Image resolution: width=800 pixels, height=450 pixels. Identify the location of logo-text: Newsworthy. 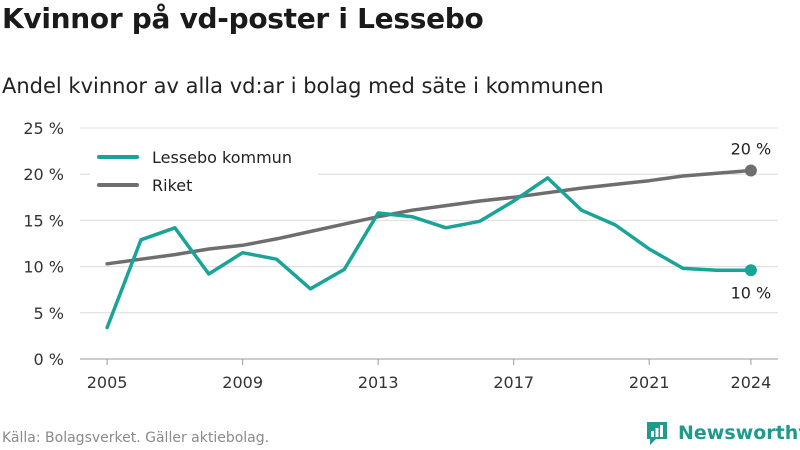
(739, 433).